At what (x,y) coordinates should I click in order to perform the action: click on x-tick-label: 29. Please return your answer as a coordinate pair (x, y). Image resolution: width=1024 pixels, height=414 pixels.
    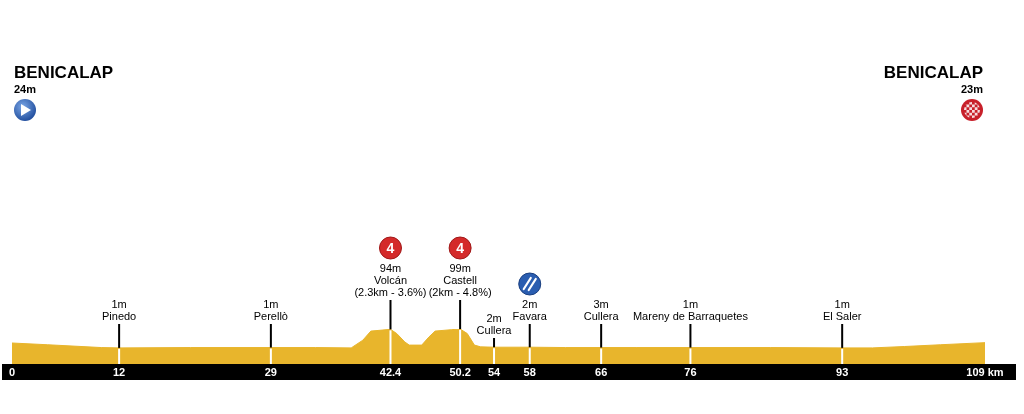
    Looking at the image, I should click on (270, 372).